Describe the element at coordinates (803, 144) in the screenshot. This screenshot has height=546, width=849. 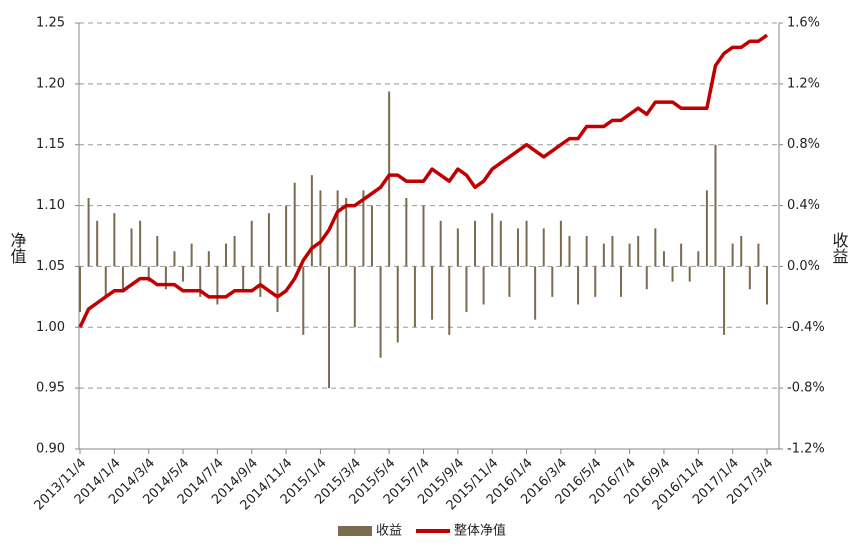
I see `y2-tick-label: 0.8%` at that location.